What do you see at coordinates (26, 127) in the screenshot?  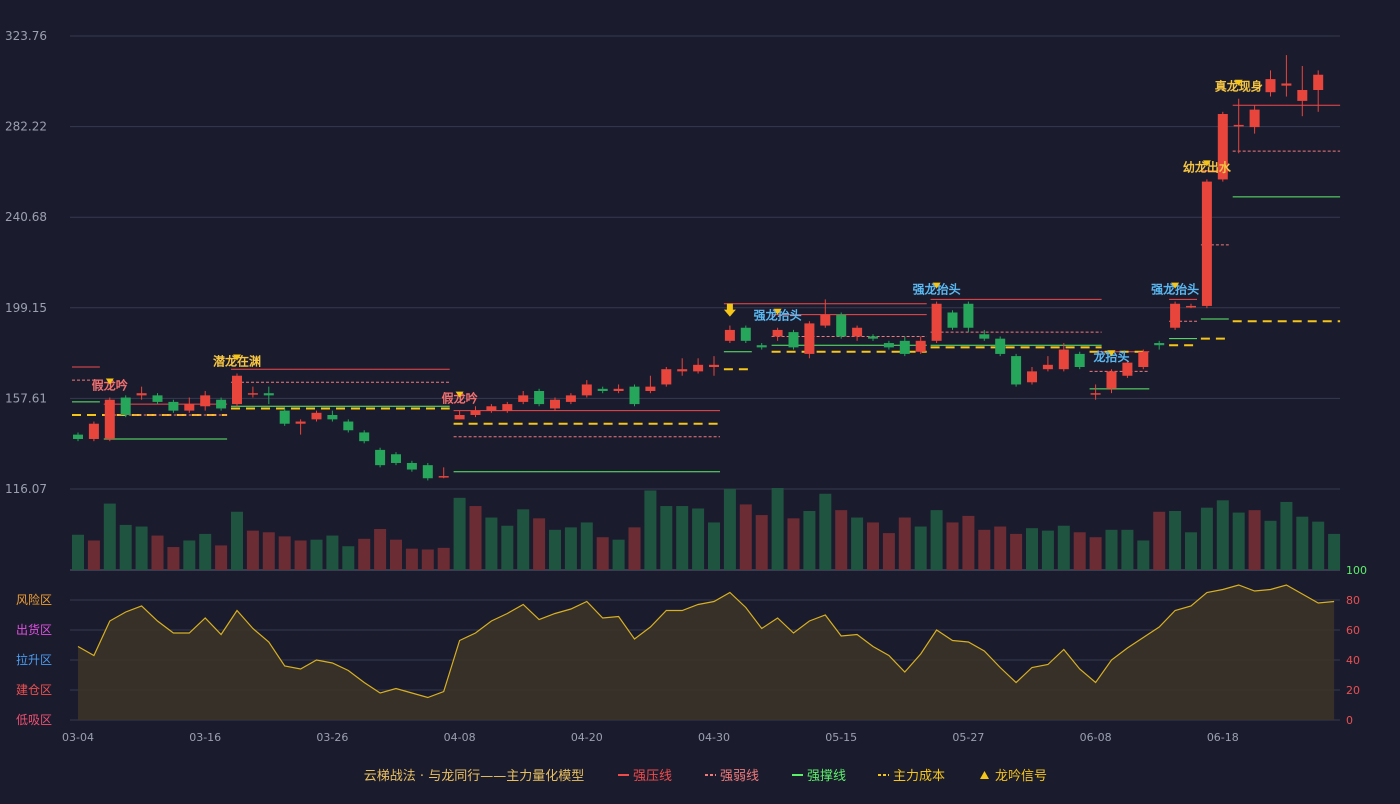 I see `price-tick-label: 282.22` at bounding box center [26, 127].